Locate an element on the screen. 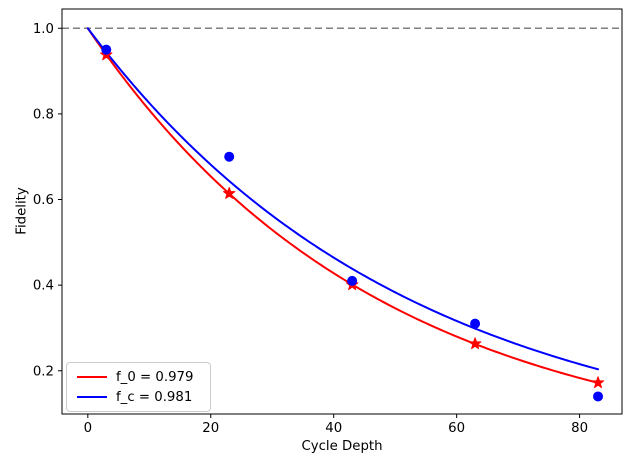 The width and height of the screenshot is (630, 470). legend-line-red is located at coordinates (92, 377).